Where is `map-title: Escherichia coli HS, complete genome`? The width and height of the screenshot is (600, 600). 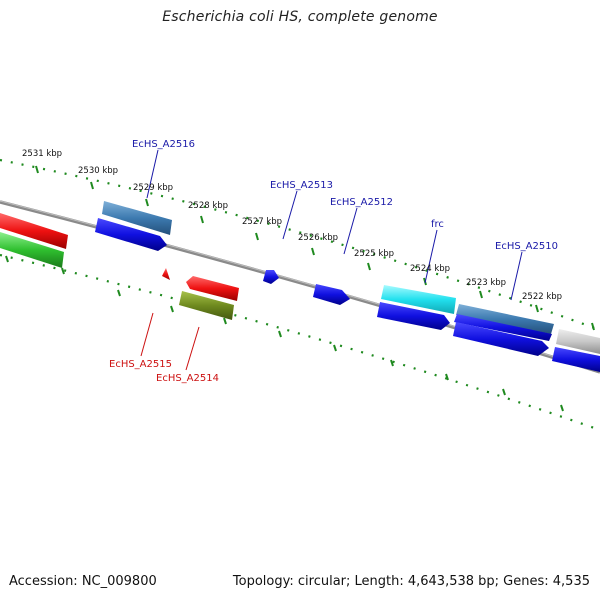
map-title: Escherichia coli HS, complete genome is located at coordinates (300, 17).